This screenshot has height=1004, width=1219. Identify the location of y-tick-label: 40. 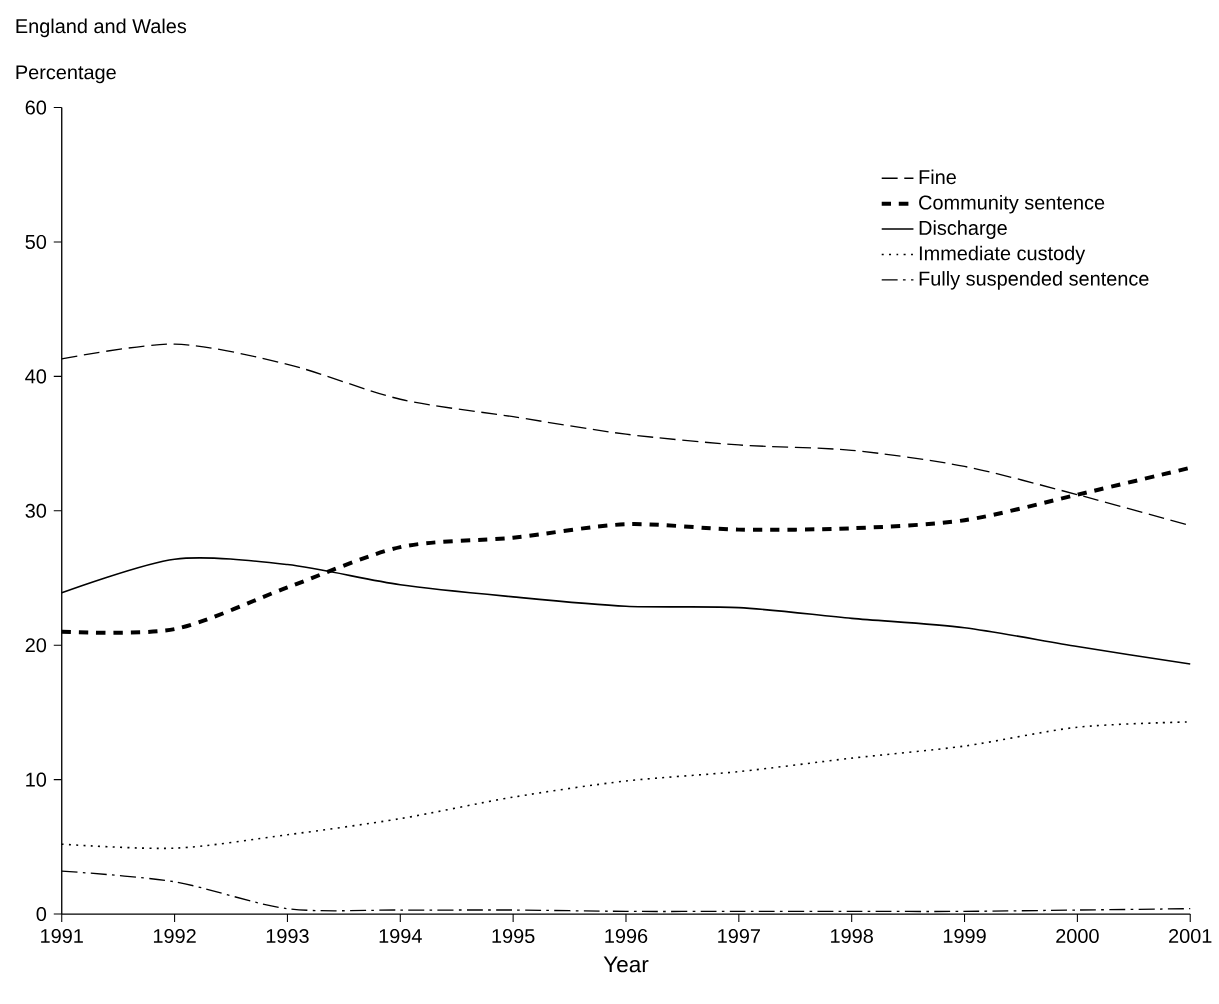
(36, 376).